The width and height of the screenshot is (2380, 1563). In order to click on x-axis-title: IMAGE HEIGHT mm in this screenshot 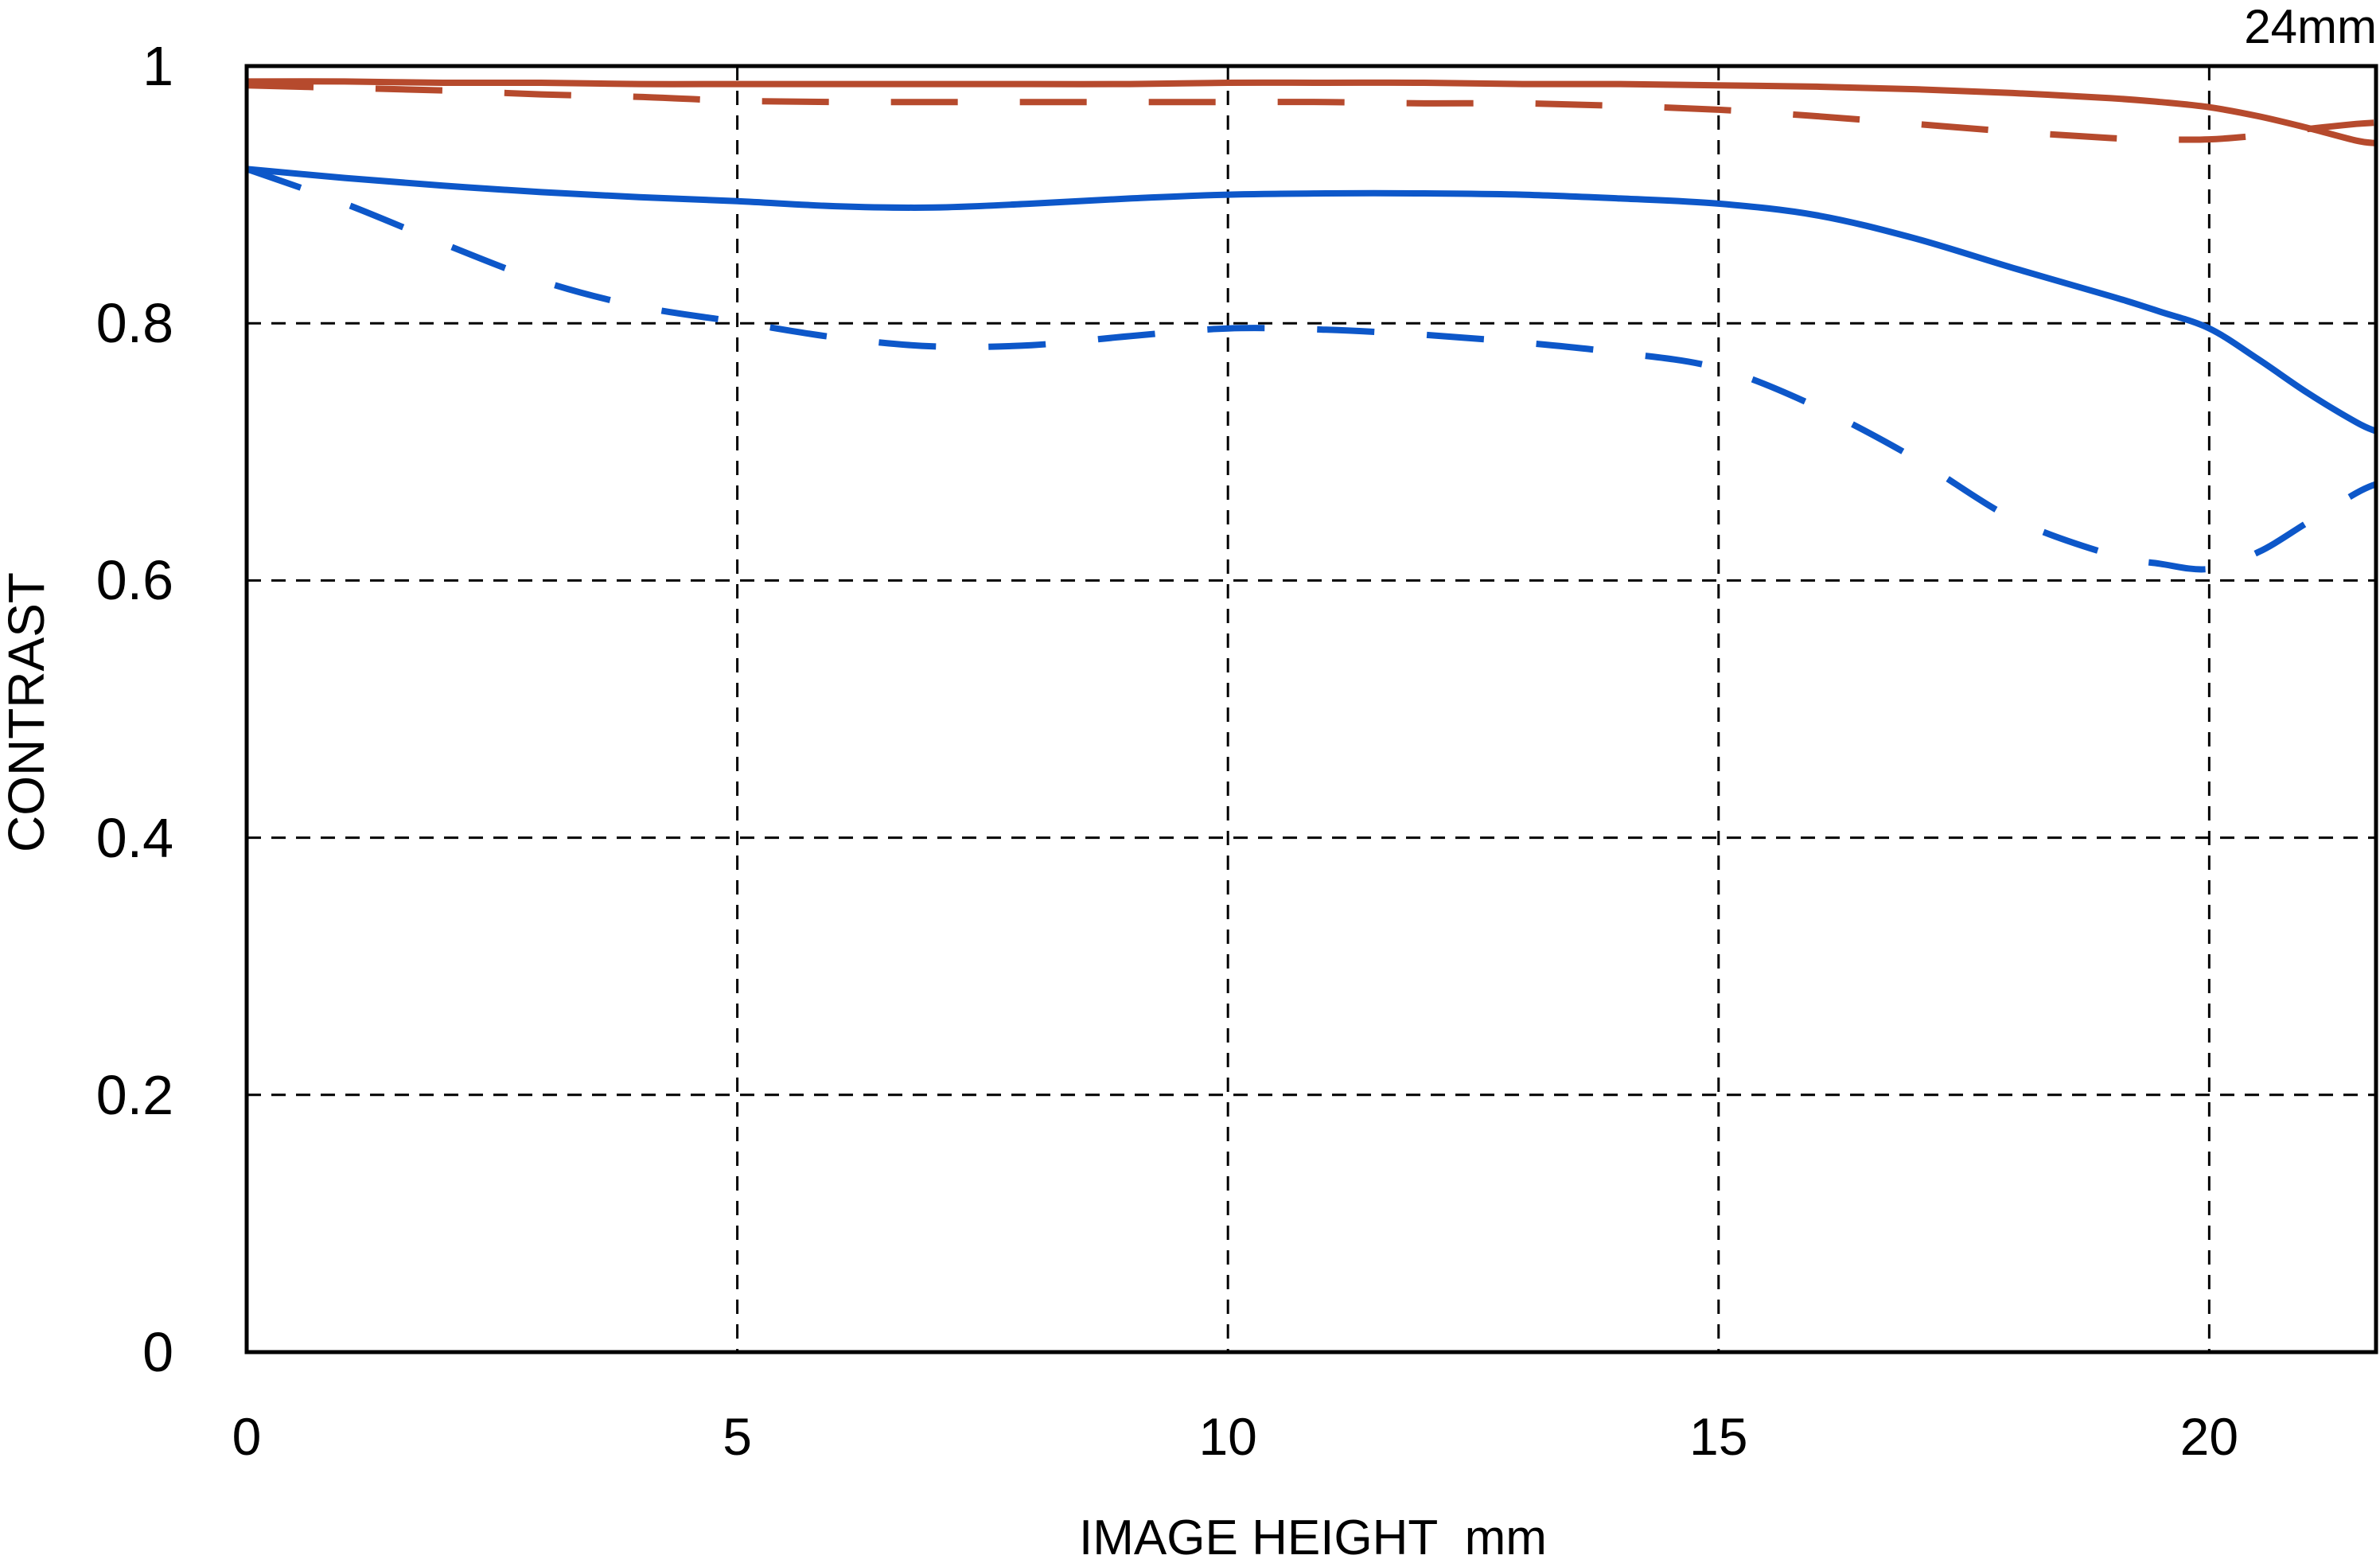, I will do `click(1313, 1536)`.